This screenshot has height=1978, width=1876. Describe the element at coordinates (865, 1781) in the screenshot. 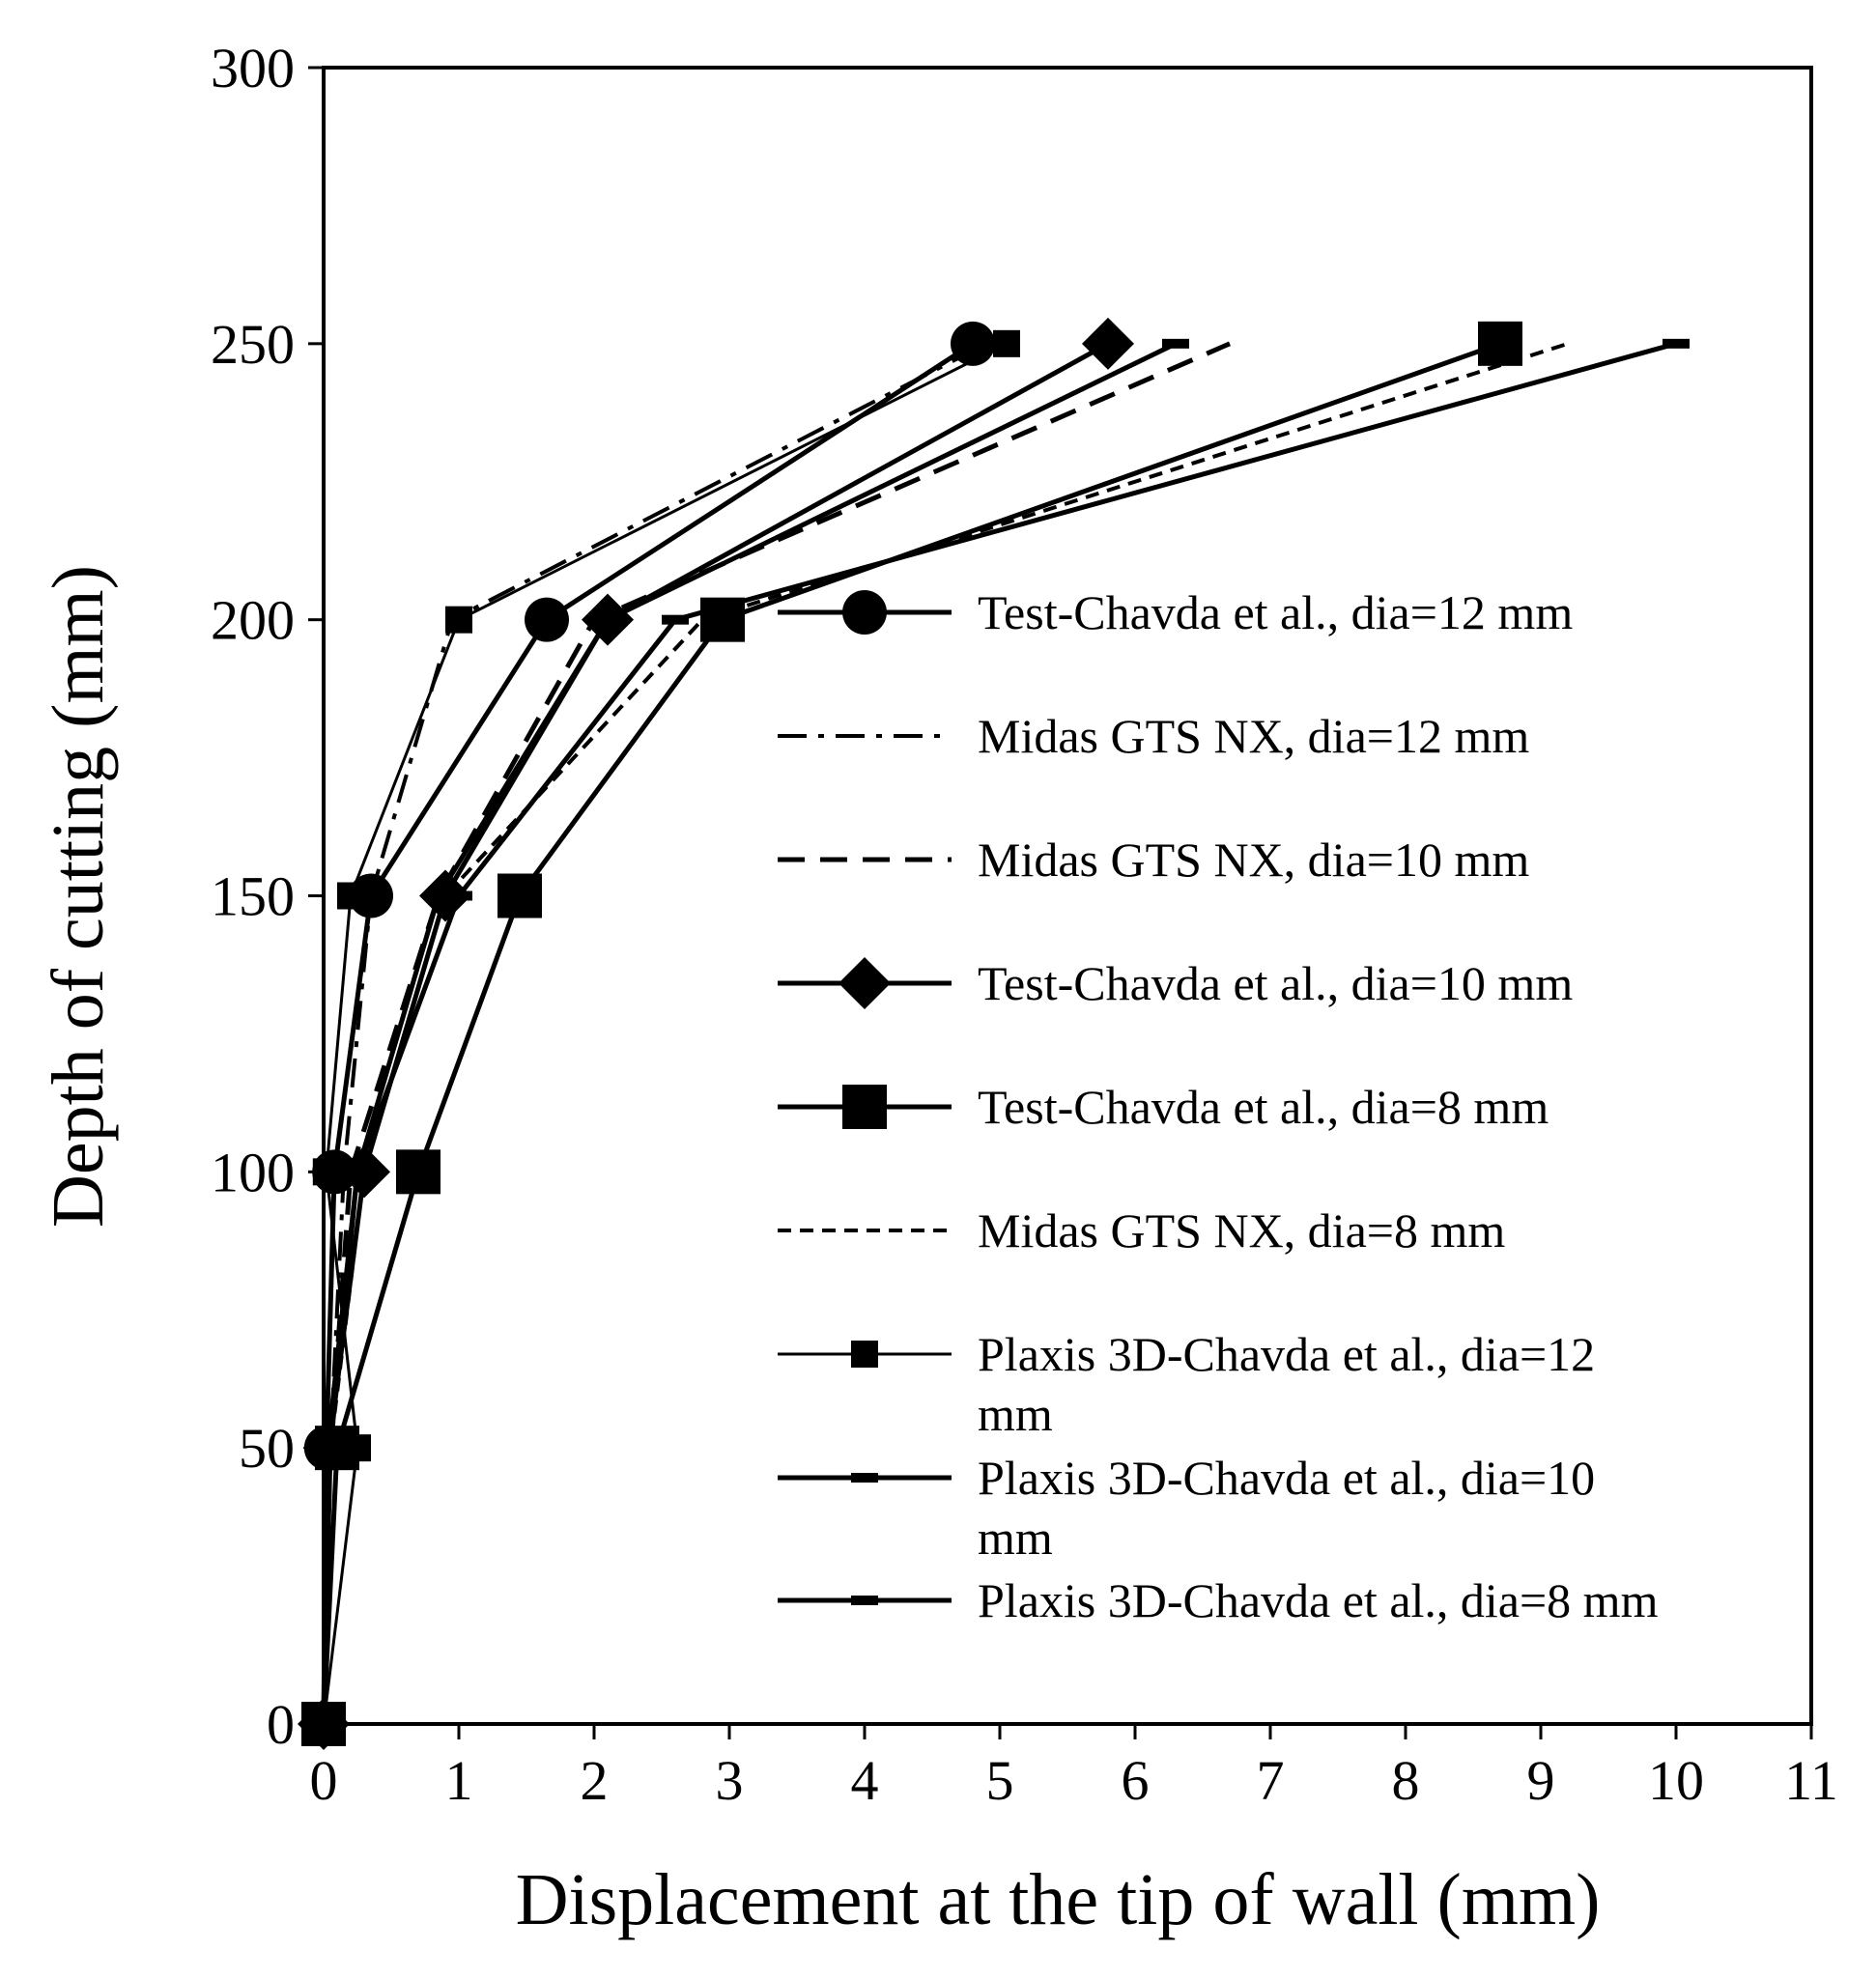

I see `x-tick-label: 4` at that location.